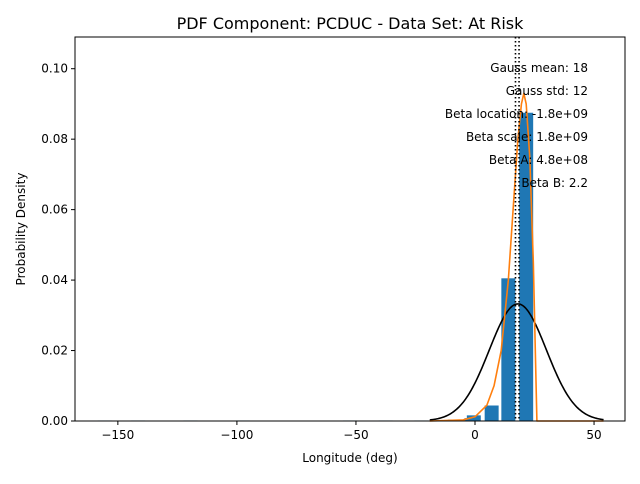 This screenshot has width=640, height=484. What do you see at coordinates (54, 421) in the screenshot?
I see `y-tick-label: 0.00` at bounding box center [54, 421].